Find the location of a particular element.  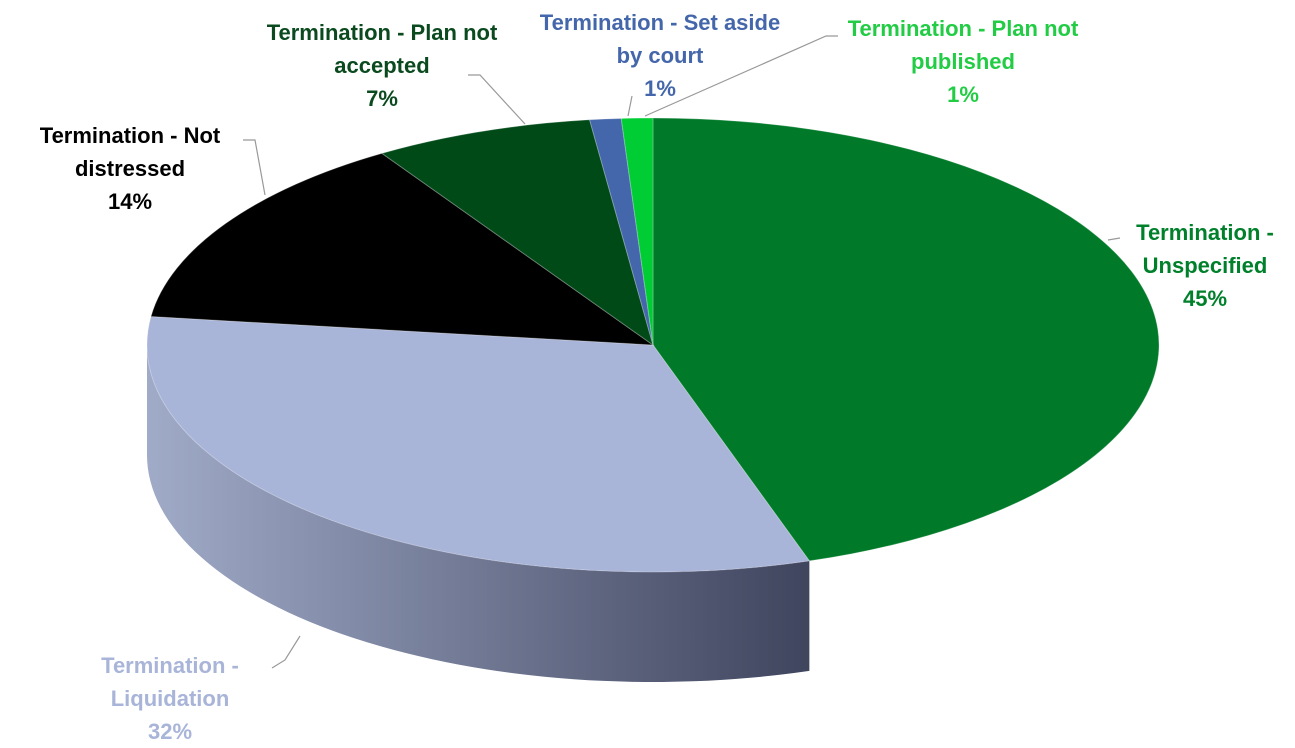

data-label: Termination - Unspecified 45% is located at coordinates (1205, 265).